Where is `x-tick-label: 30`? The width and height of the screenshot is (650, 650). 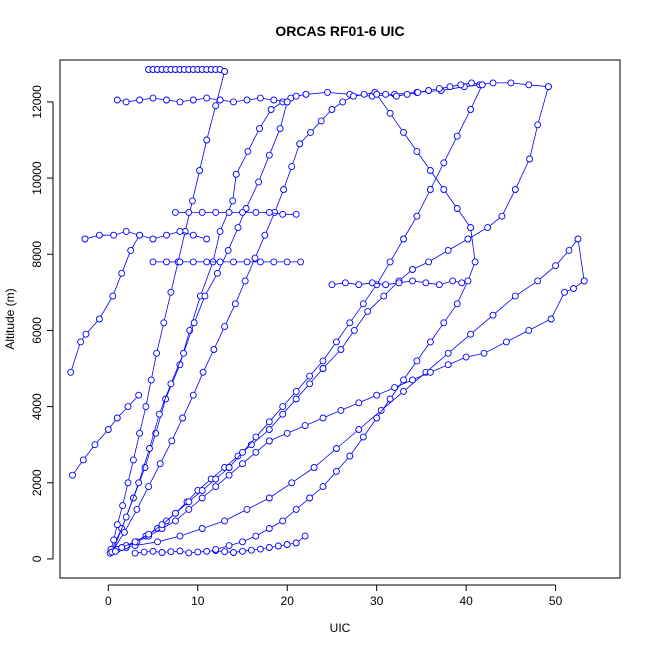
x-tick-label: 30 is located at coordinates (377, 601).